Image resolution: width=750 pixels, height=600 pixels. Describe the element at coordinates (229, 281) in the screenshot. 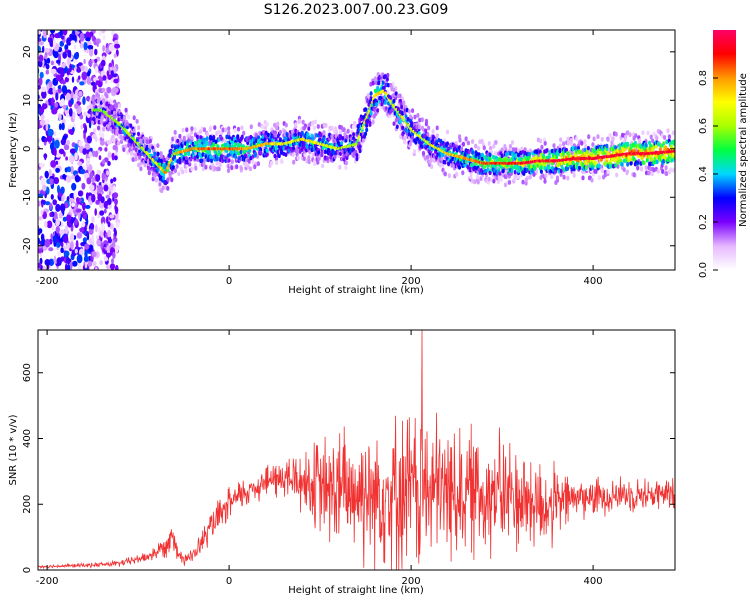

I see `spectrogram-x-tick-label: 0` at that location.